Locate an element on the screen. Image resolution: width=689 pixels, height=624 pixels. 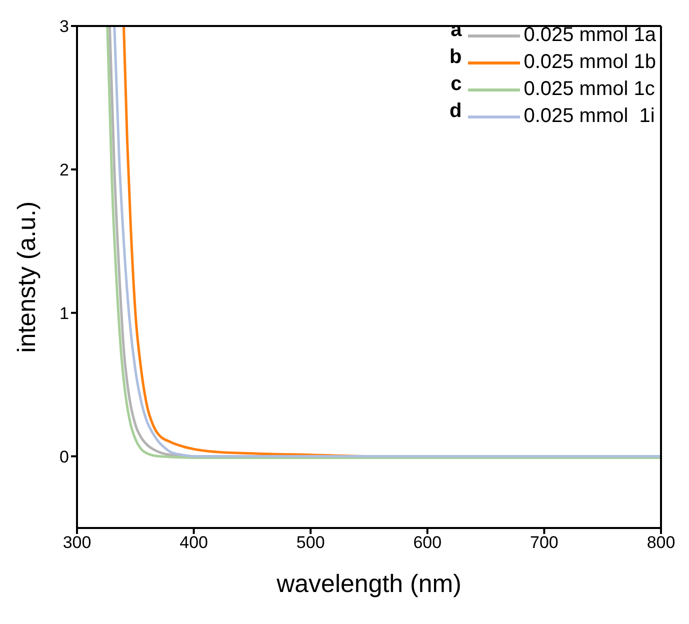
legend-label: 0.025 mmol 1a is located at coordinates (590, 35).